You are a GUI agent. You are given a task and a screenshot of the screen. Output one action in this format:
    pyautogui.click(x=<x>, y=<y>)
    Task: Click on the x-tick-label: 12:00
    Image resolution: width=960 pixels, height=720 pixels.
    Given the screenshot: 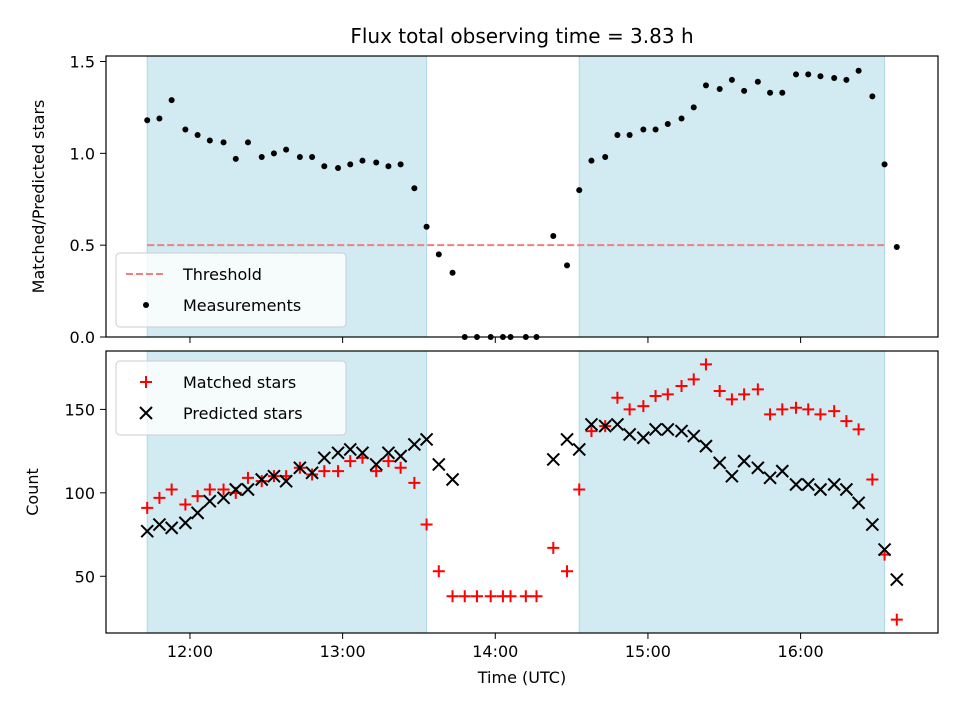 What is the action you would take?
    pyautogui.click(x=190, y=651)
    